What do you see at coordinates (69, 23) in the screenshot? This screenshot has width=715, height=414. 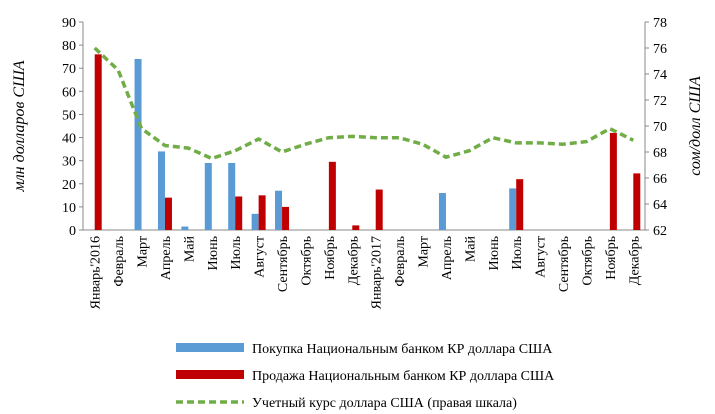 I see `y-tick-label: 90` at bounding box center [69, 23].